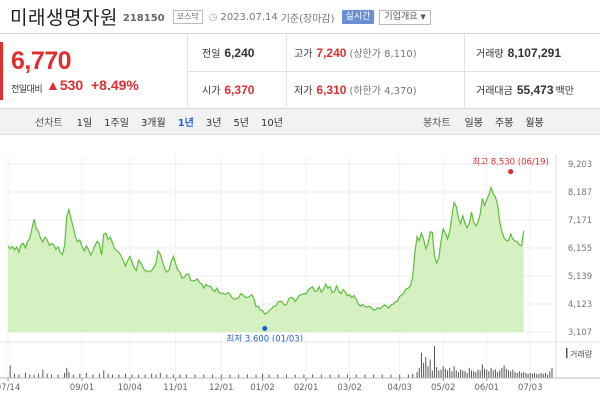  I want to click on x-tick-label: 06/01, so click(486, 388).